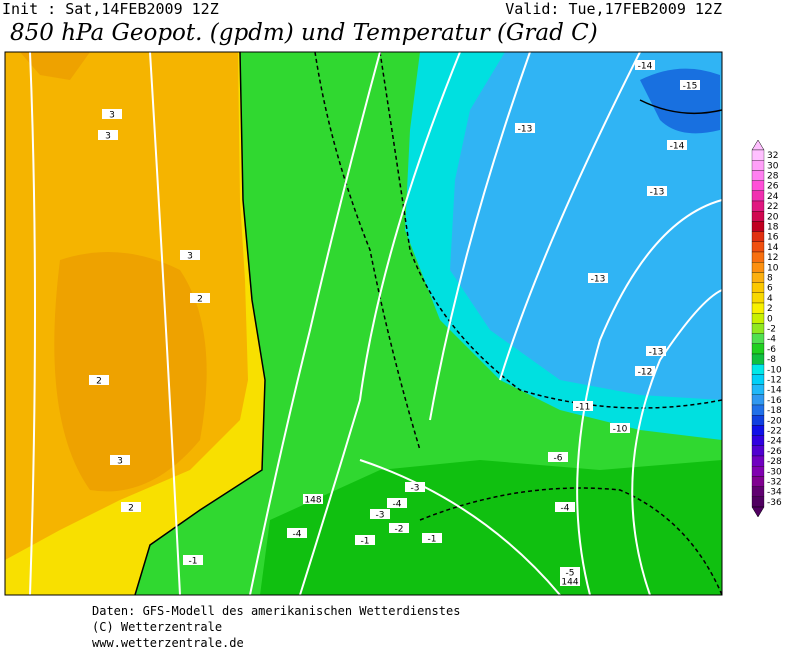 This screenshot has height=648, width=787. What do you see at coordinates (771, 350) in the screenshot?
I see `colorbar-label: -6` at bounding box center [771, 350].